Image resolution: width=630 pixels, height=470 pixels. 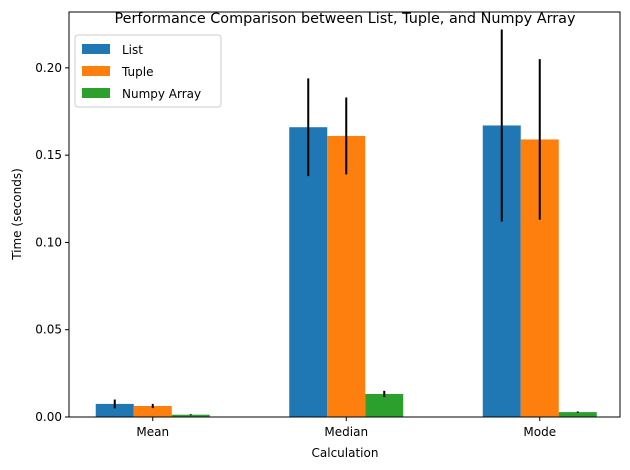 What do you see at coordinates (96, 49) in the screenshot?
I see `legend-swatch-list` at bounding box center [96, 49].